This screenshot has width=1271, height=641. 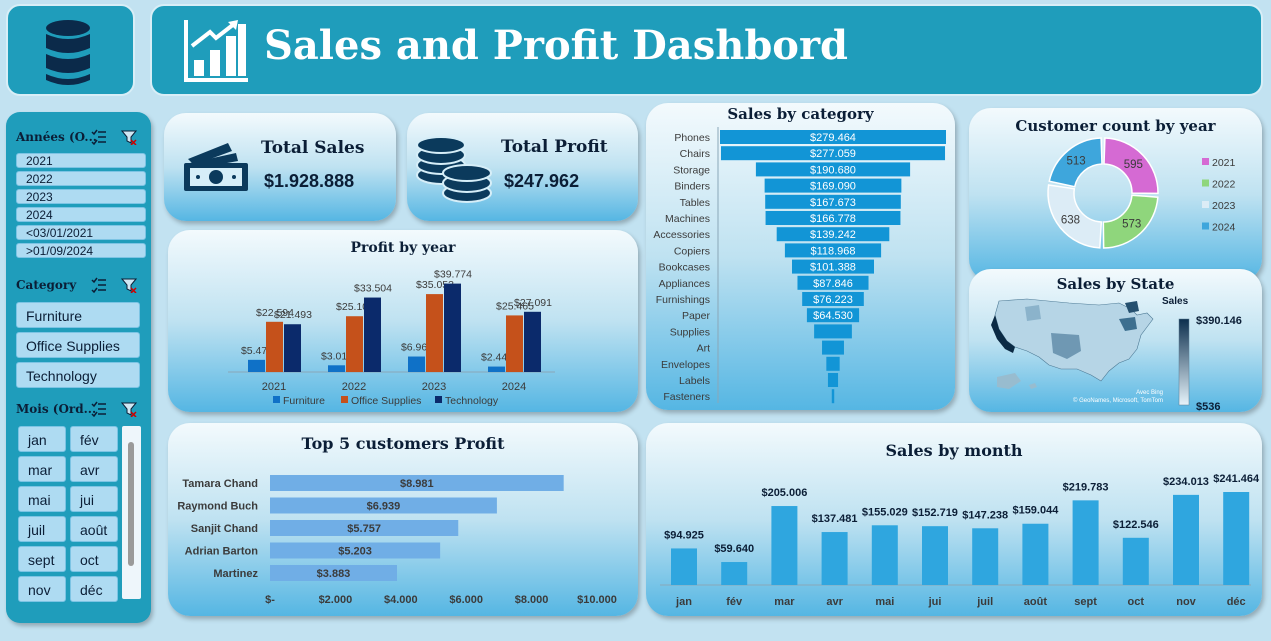 I want to click on data-label: 595, so click(x=1133, y=165).